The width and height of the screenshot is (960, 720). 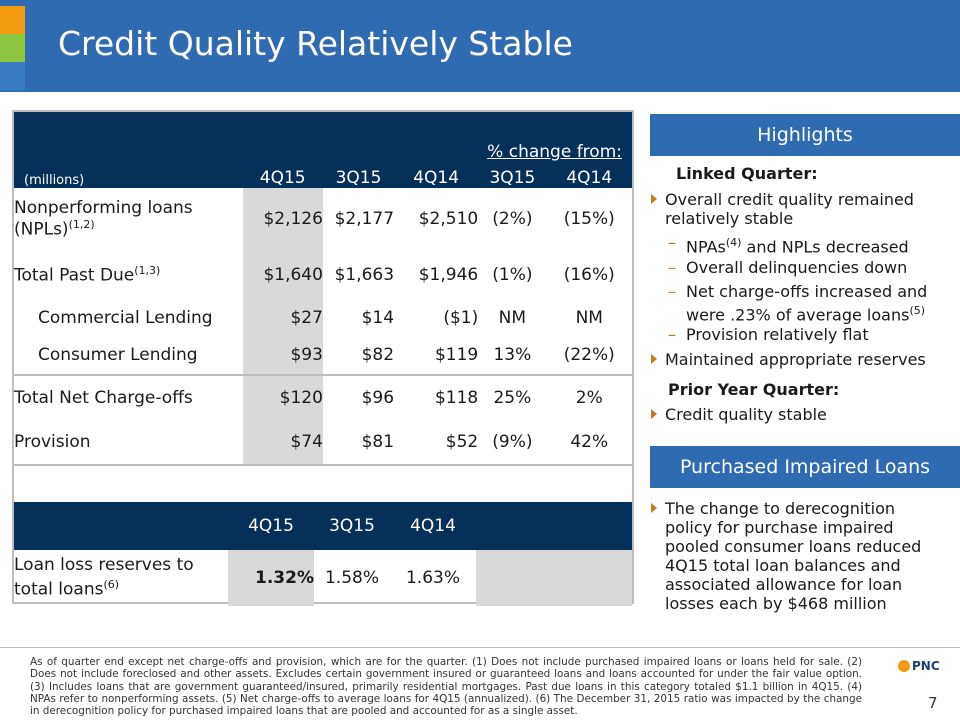 I want to click on sub-bullet-item: – NPAs(4) and NPLs decreased, so click(x=807, y=245).